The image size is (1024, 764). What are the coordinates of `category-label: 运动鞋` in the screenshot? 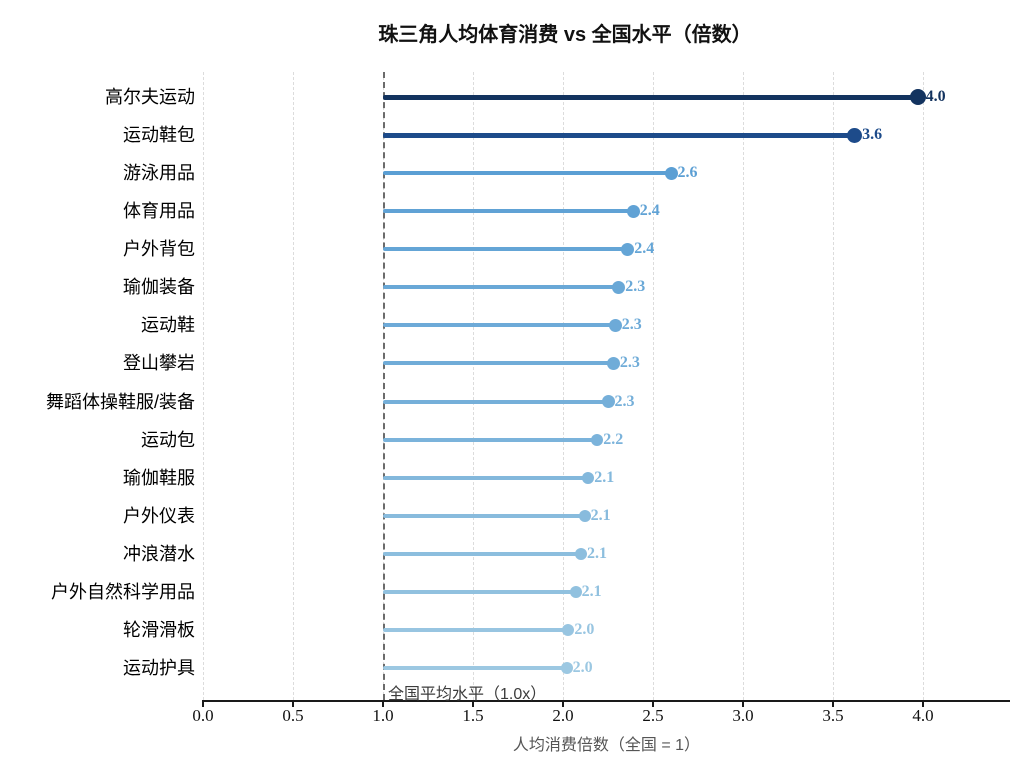 It's located at (168, 325).